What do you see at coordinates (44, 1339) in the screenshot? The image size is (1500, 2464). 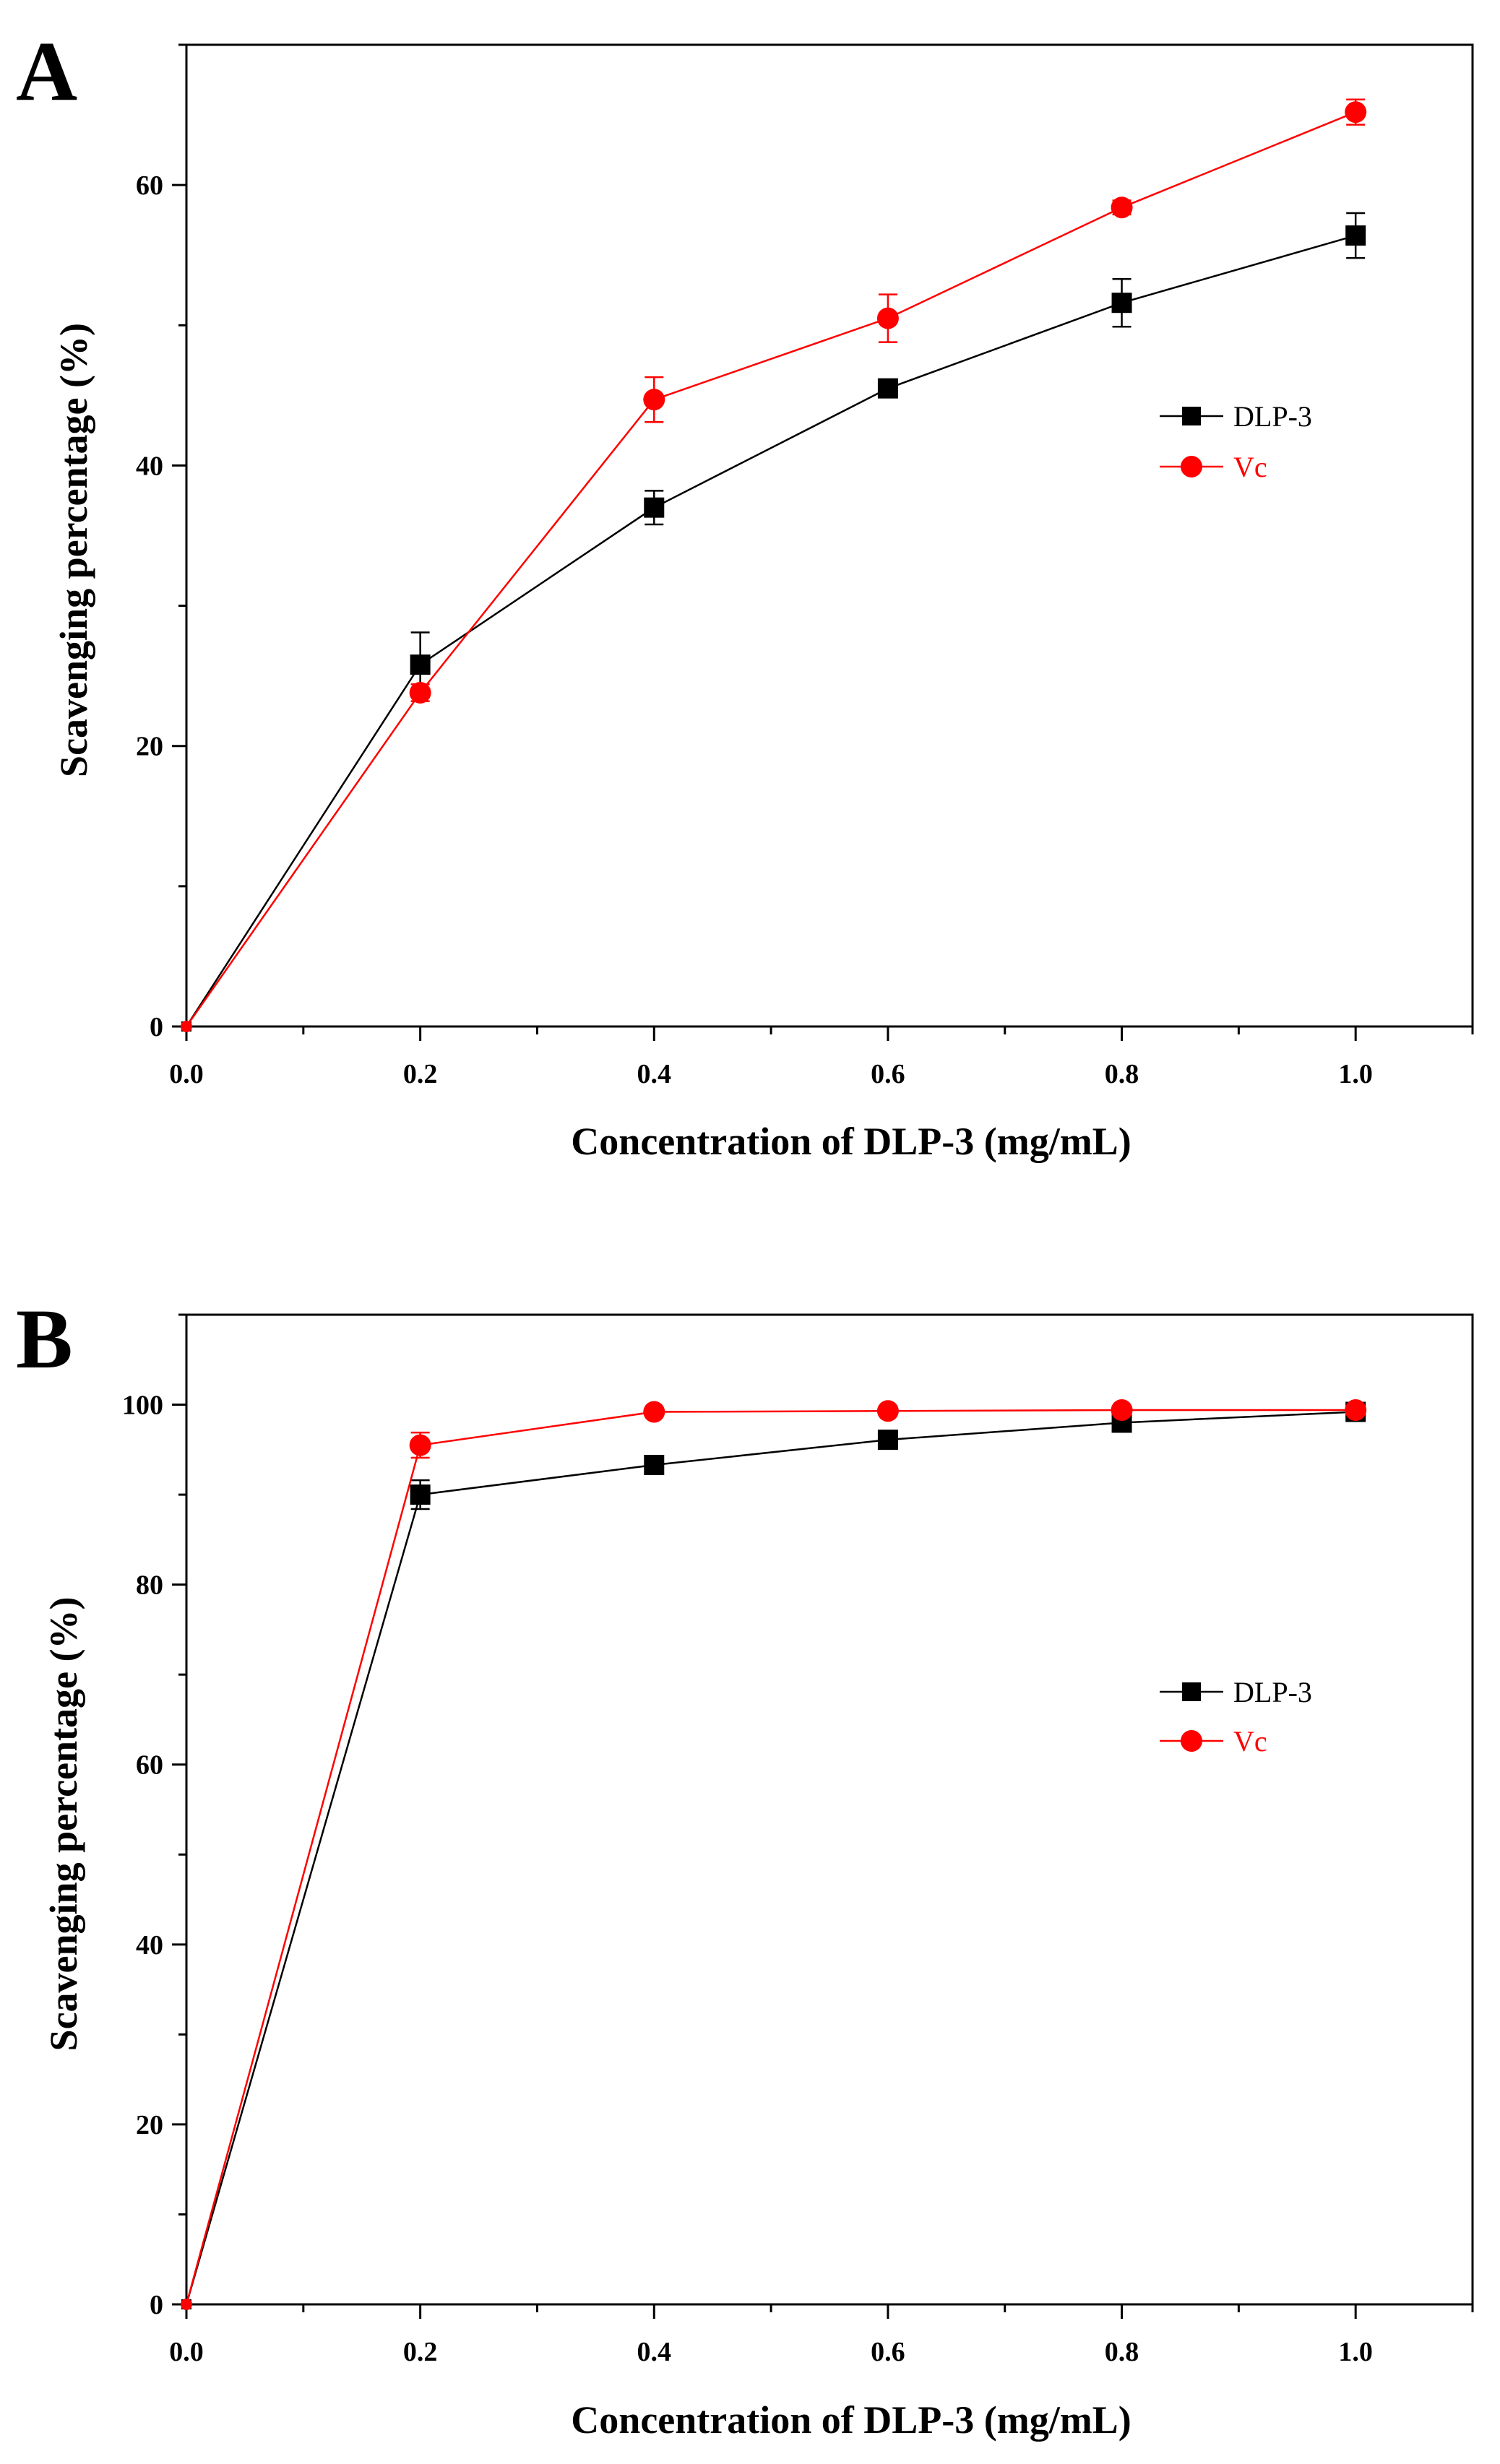 I see `panel-letter: B` at bounding box center [44, 1339].